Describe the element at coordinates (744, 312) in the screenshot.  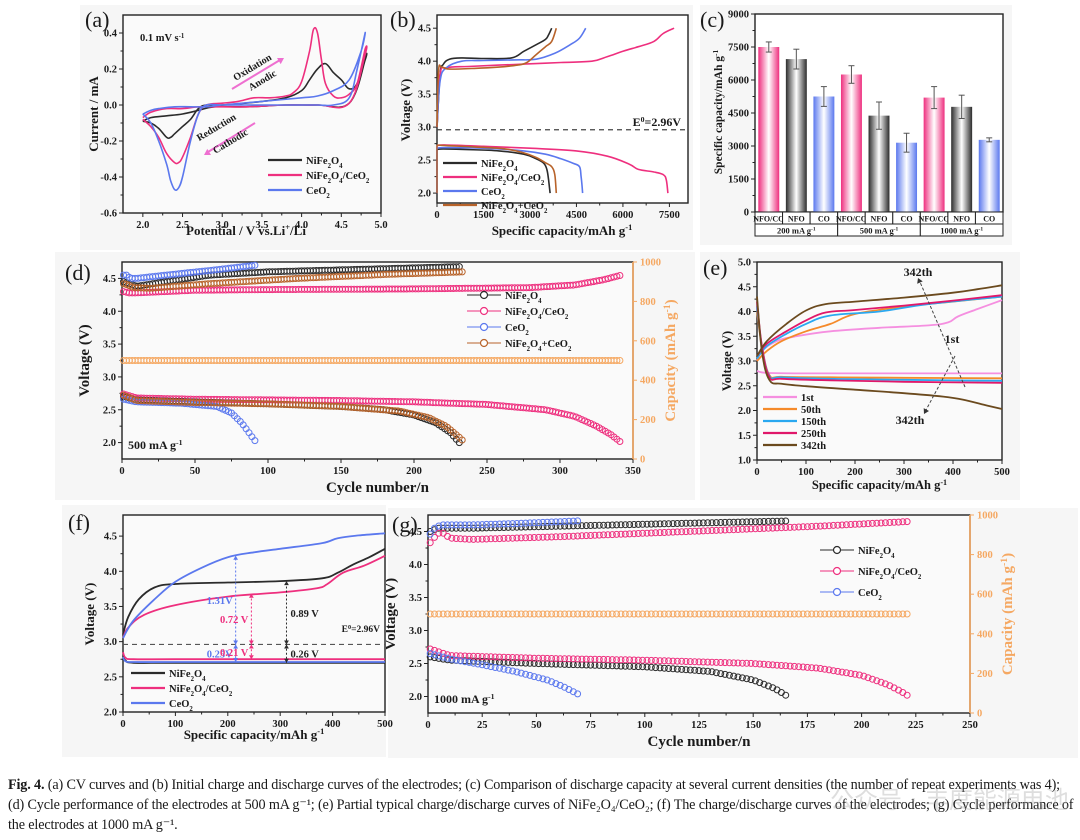
I see `y-tick-label: 4.0` at that location.